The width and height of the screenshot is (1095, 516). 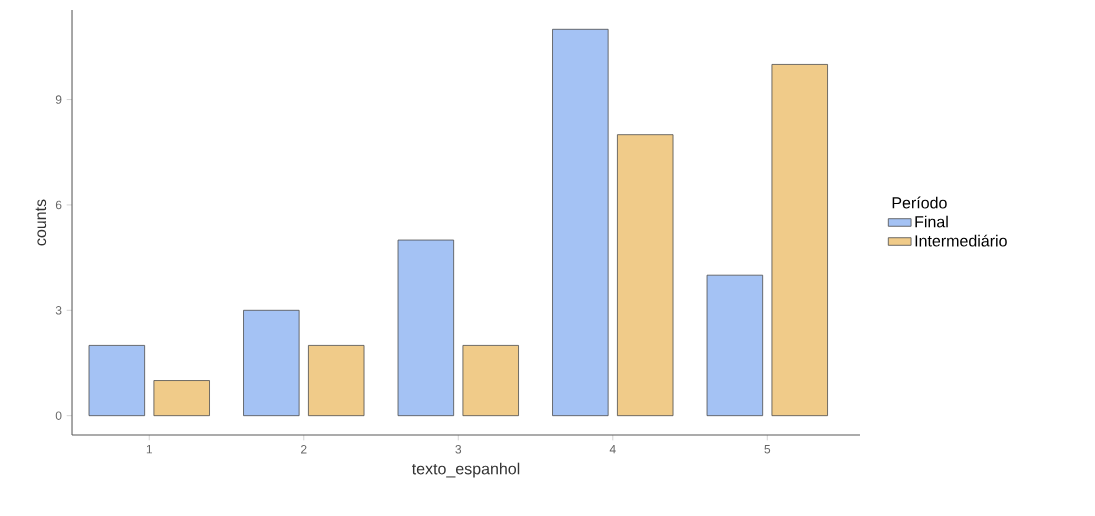 I want to click on x-tick-label: 3, so click(x=458, y=449).